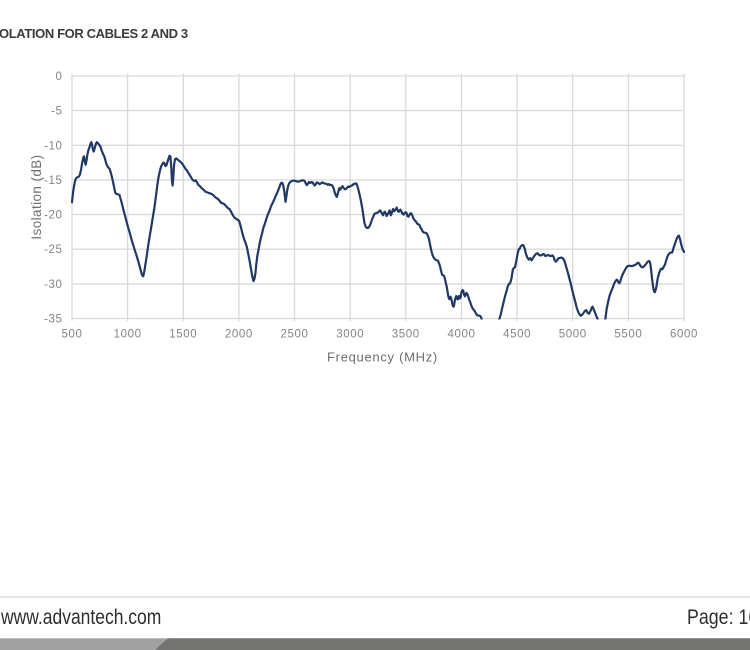 This screenshot has width=750, height=650. What do you see at coordinates (239, 335) in the screenshot?
I see `svg-text: 2000` at bounding box center [239, 335].